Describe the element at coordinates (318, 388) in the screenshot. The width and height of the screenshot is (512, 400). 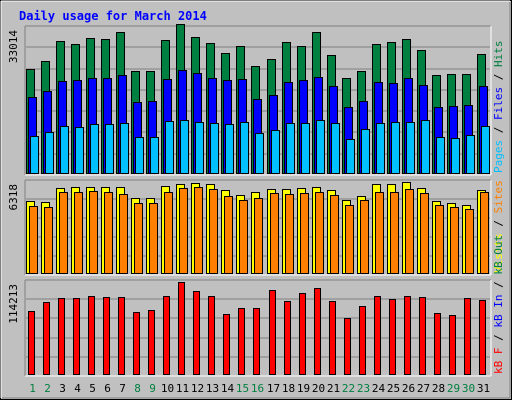
I see `x-tick-label-20: 20` at that location.